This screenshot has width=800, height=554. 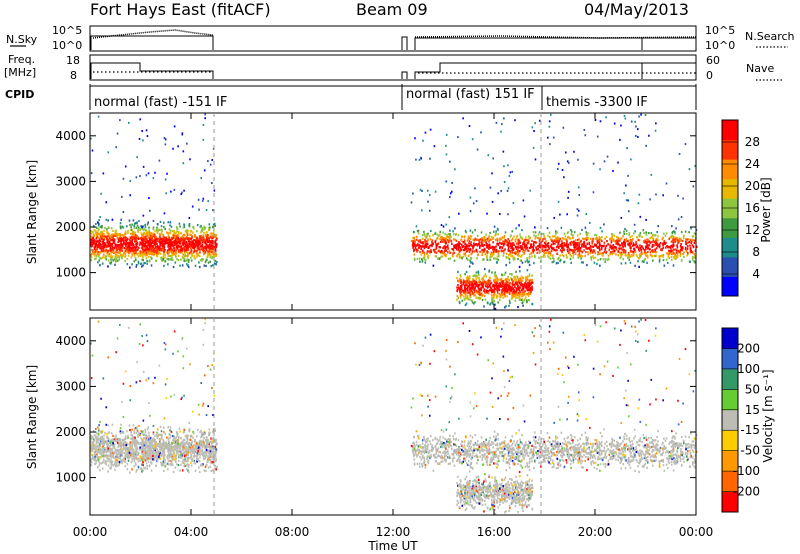 I want to click on freq-tick-low: 8, so click(x=73, y=75).